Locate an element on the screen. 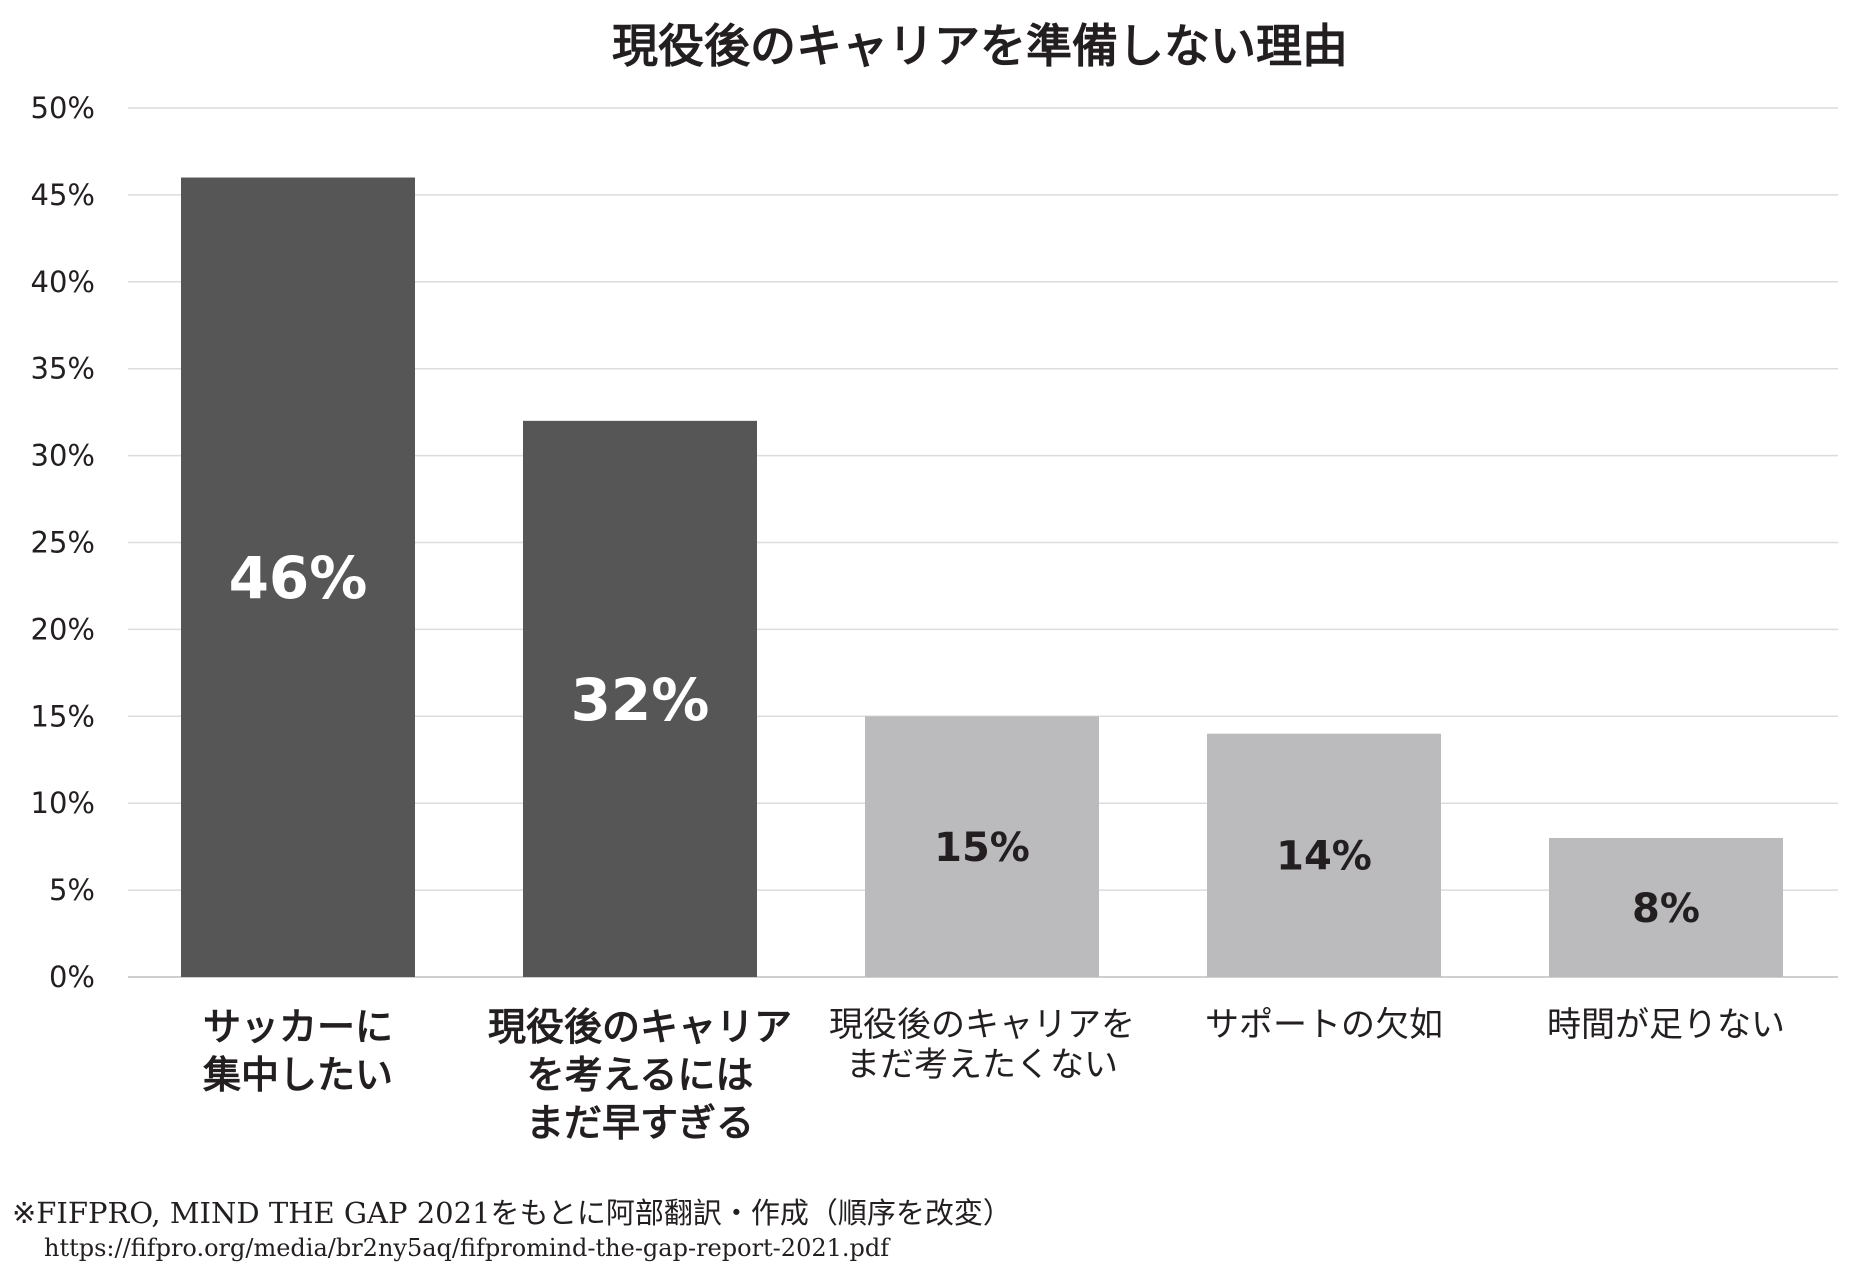 The width and height of the screenshot is (1849, 1274). bar-value-label: 46% is located at coordinates (298, 578).